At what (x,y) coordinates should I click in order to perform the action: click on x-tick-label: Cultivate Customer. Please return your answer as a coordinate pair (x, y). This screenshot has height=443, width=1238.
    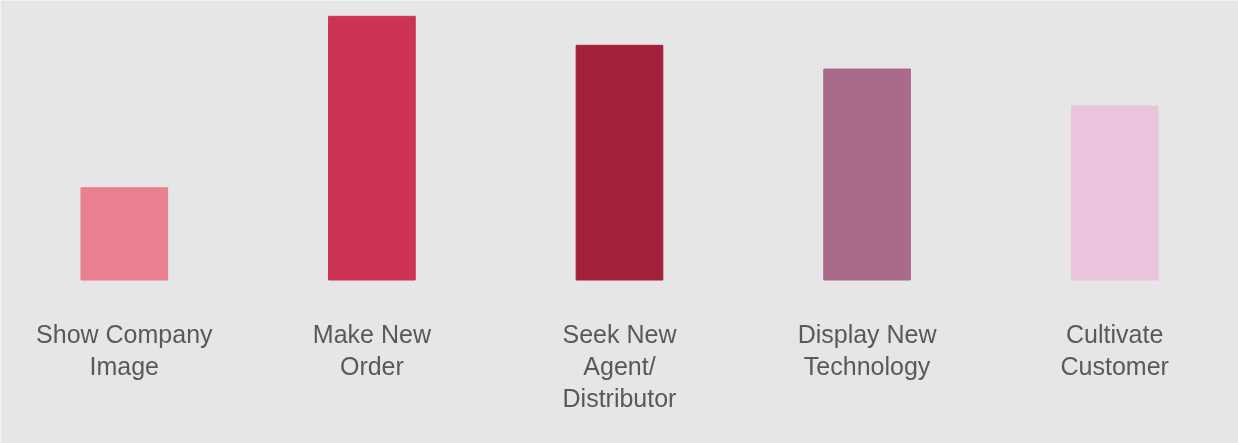
    Looking at the image, I should click on (1114, 349).